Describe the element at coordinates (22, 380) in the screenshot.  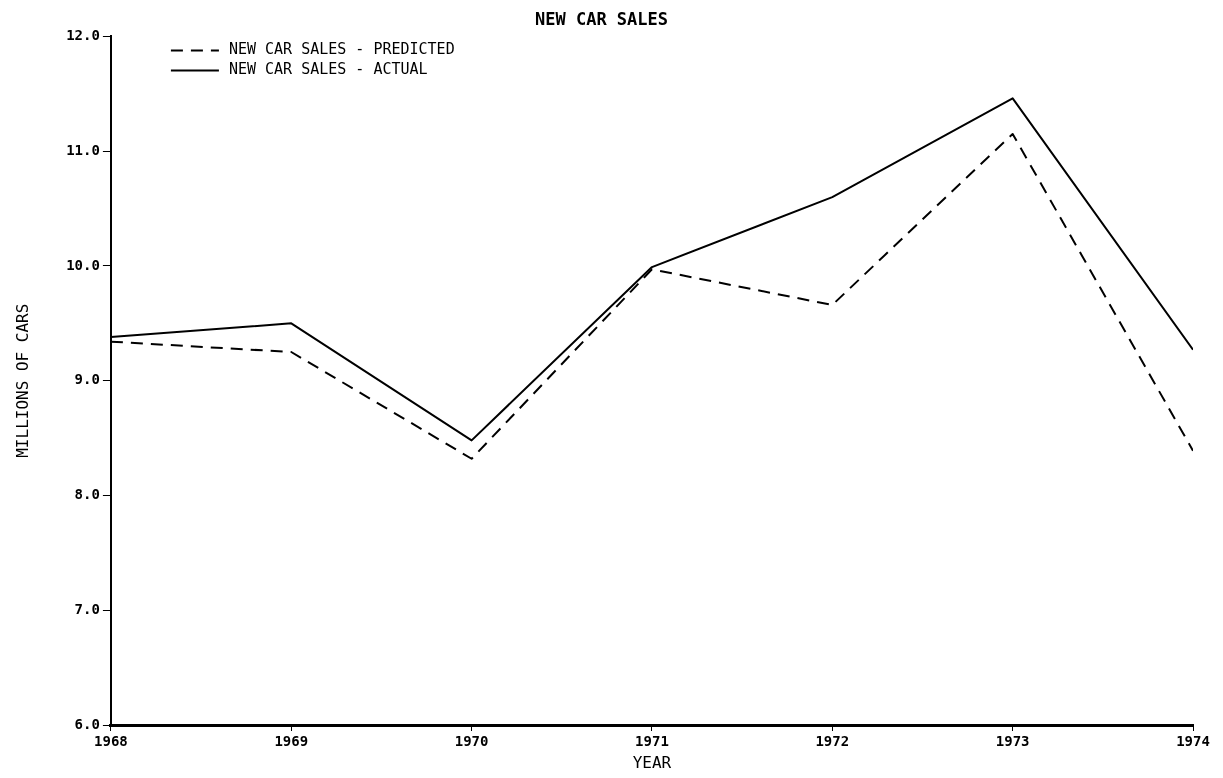
I see `y-axis-title: MILLIONS OF CARS` at that location.